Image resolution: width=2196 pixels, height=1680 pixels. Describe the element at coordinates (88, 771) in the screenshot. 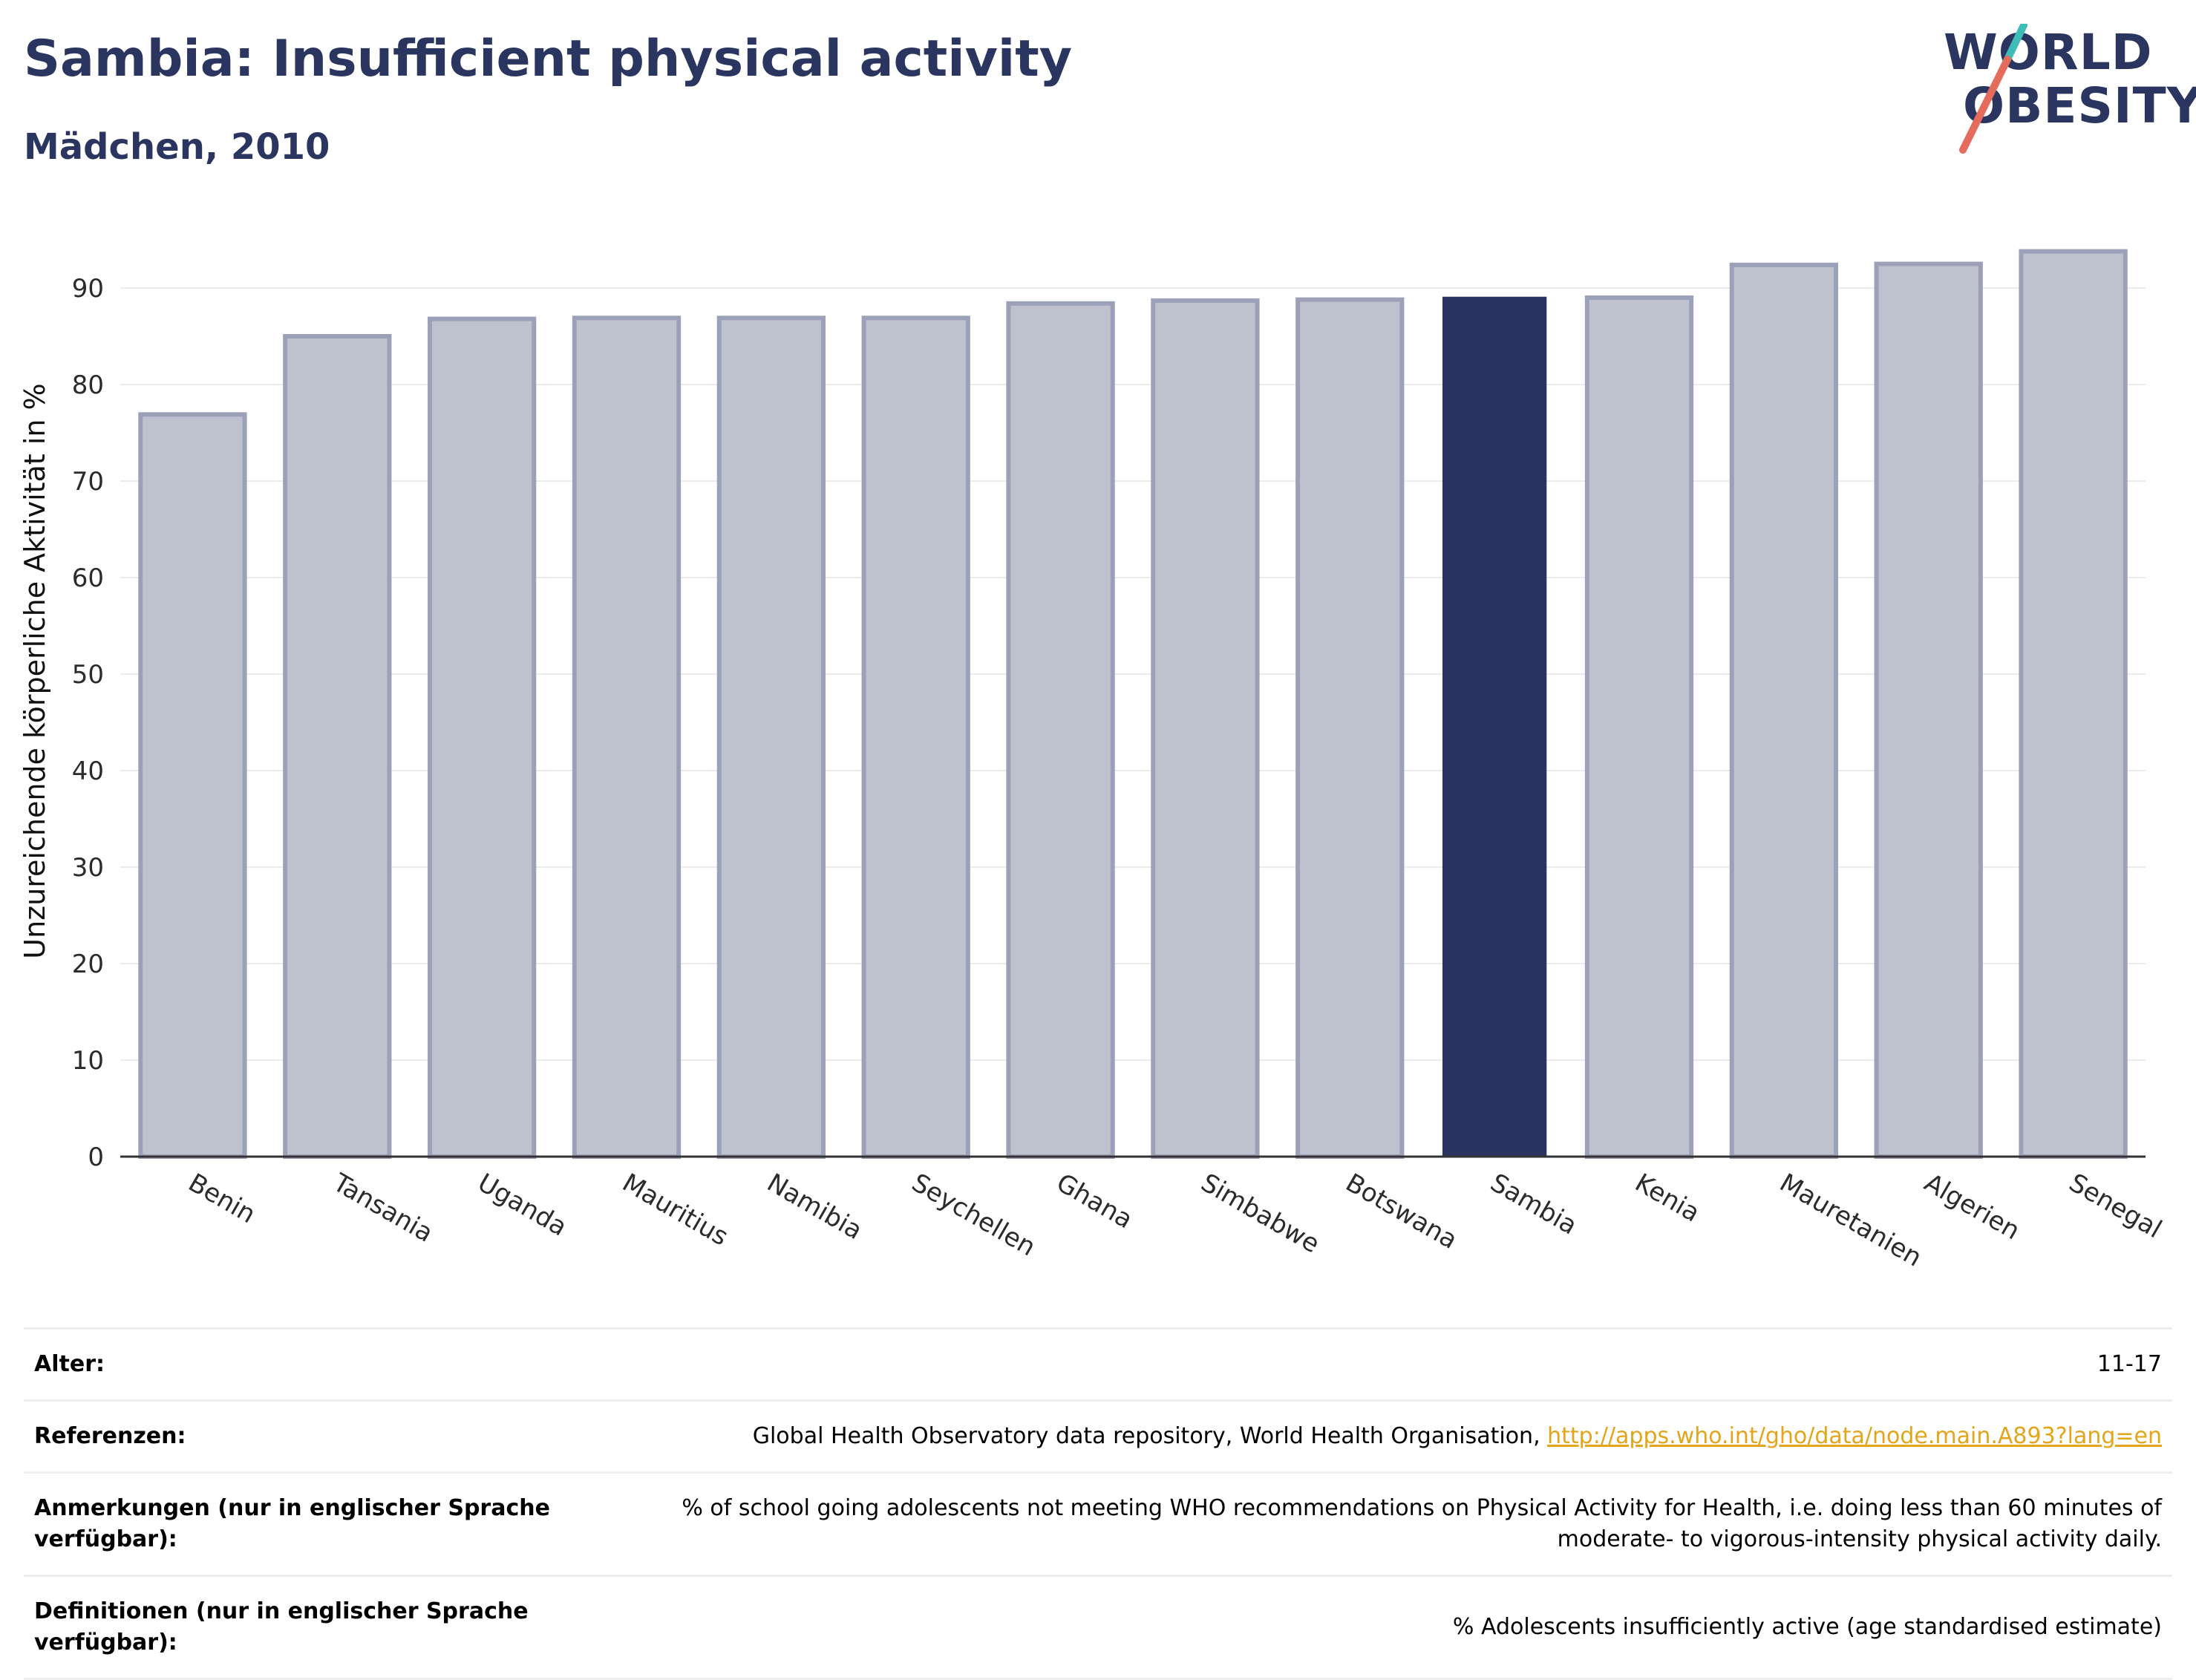

I see `y-tick-label: 40` at that location.